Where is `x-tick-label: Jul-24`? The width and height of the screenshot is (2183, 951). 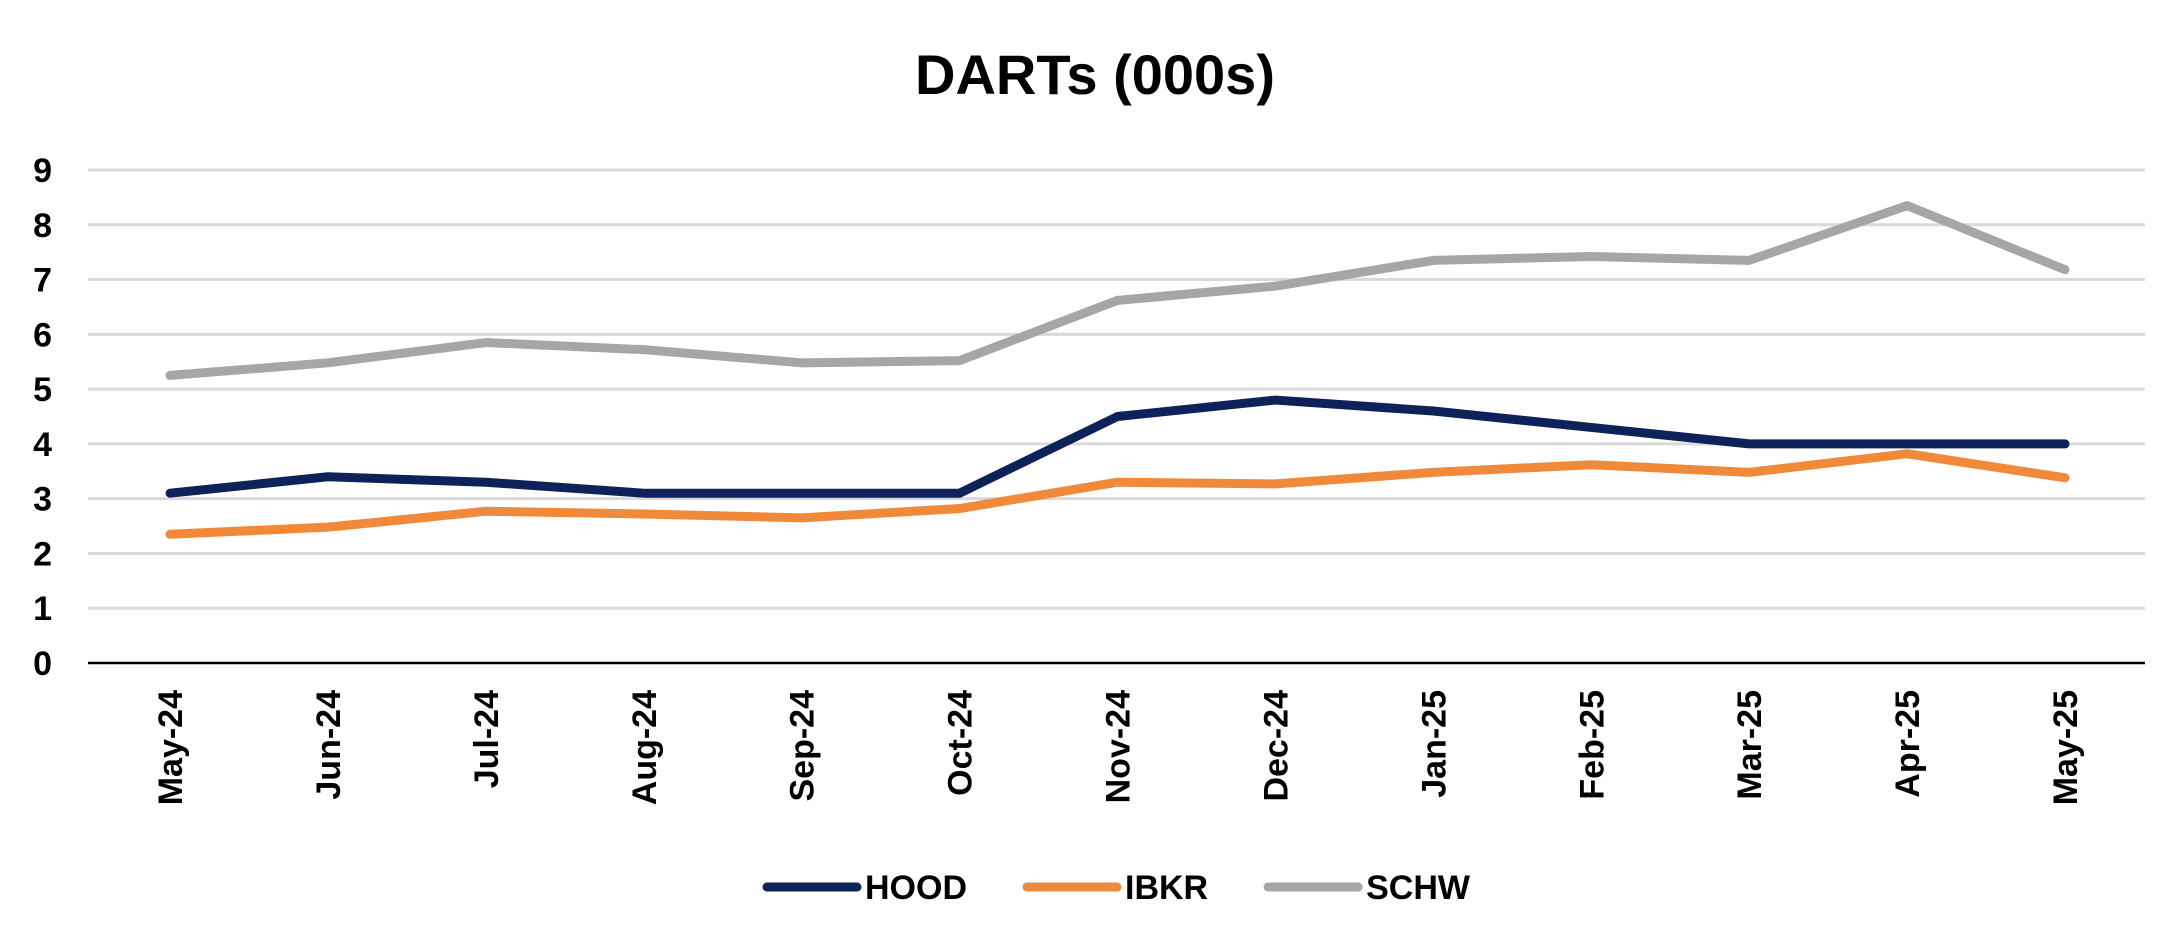
x-tick-label: Jul-24 is located at coordinates (487, 739).